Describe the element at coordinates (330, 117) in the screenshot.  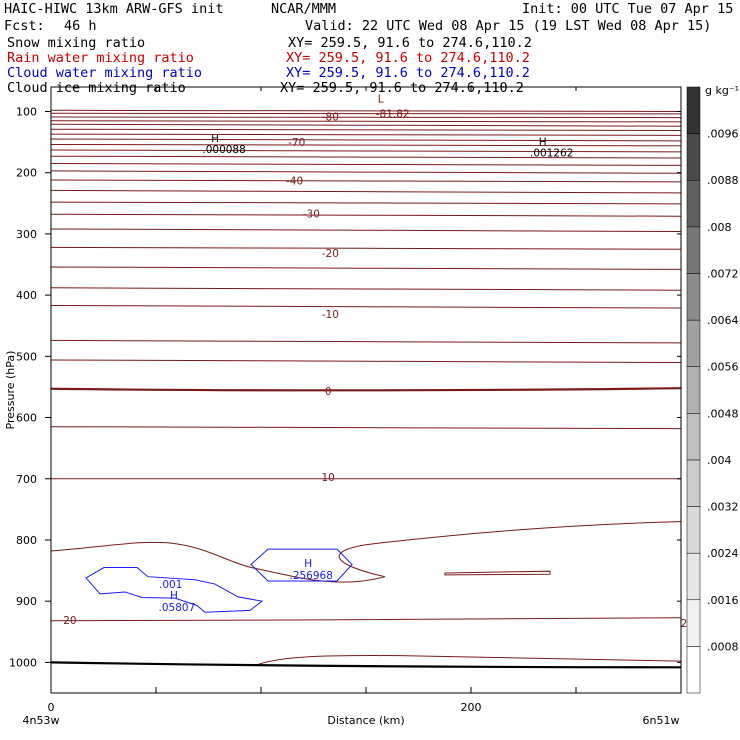
I see `isotherm-label: -80` at that location.